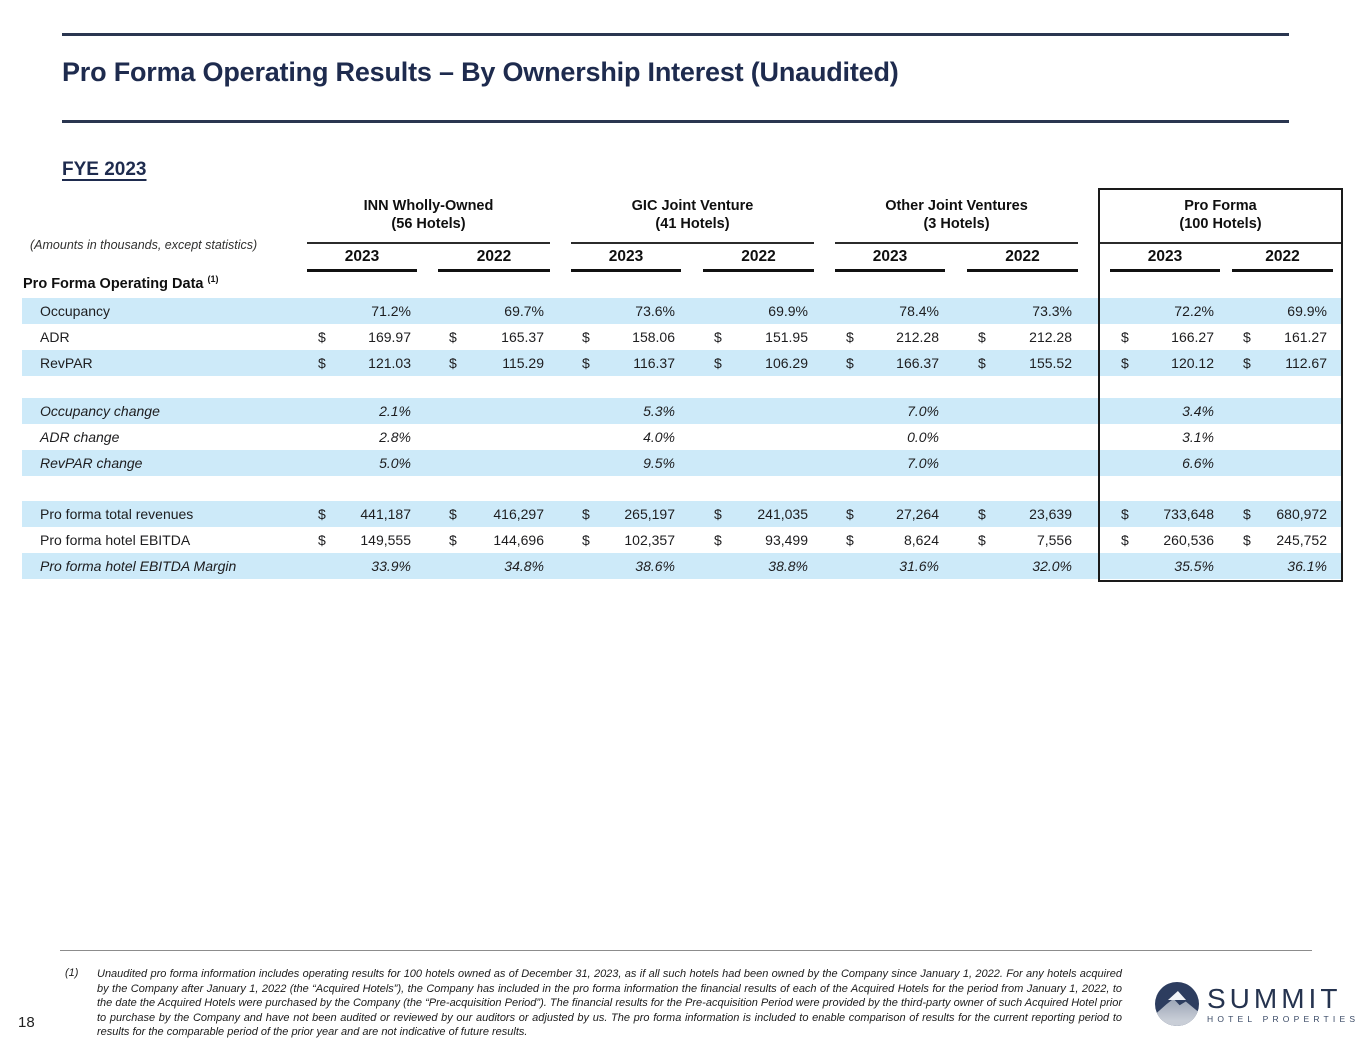  Describe the element at coordinates (1050, 363) in the screenshot. I see `cell-value: 155.52` at that location.